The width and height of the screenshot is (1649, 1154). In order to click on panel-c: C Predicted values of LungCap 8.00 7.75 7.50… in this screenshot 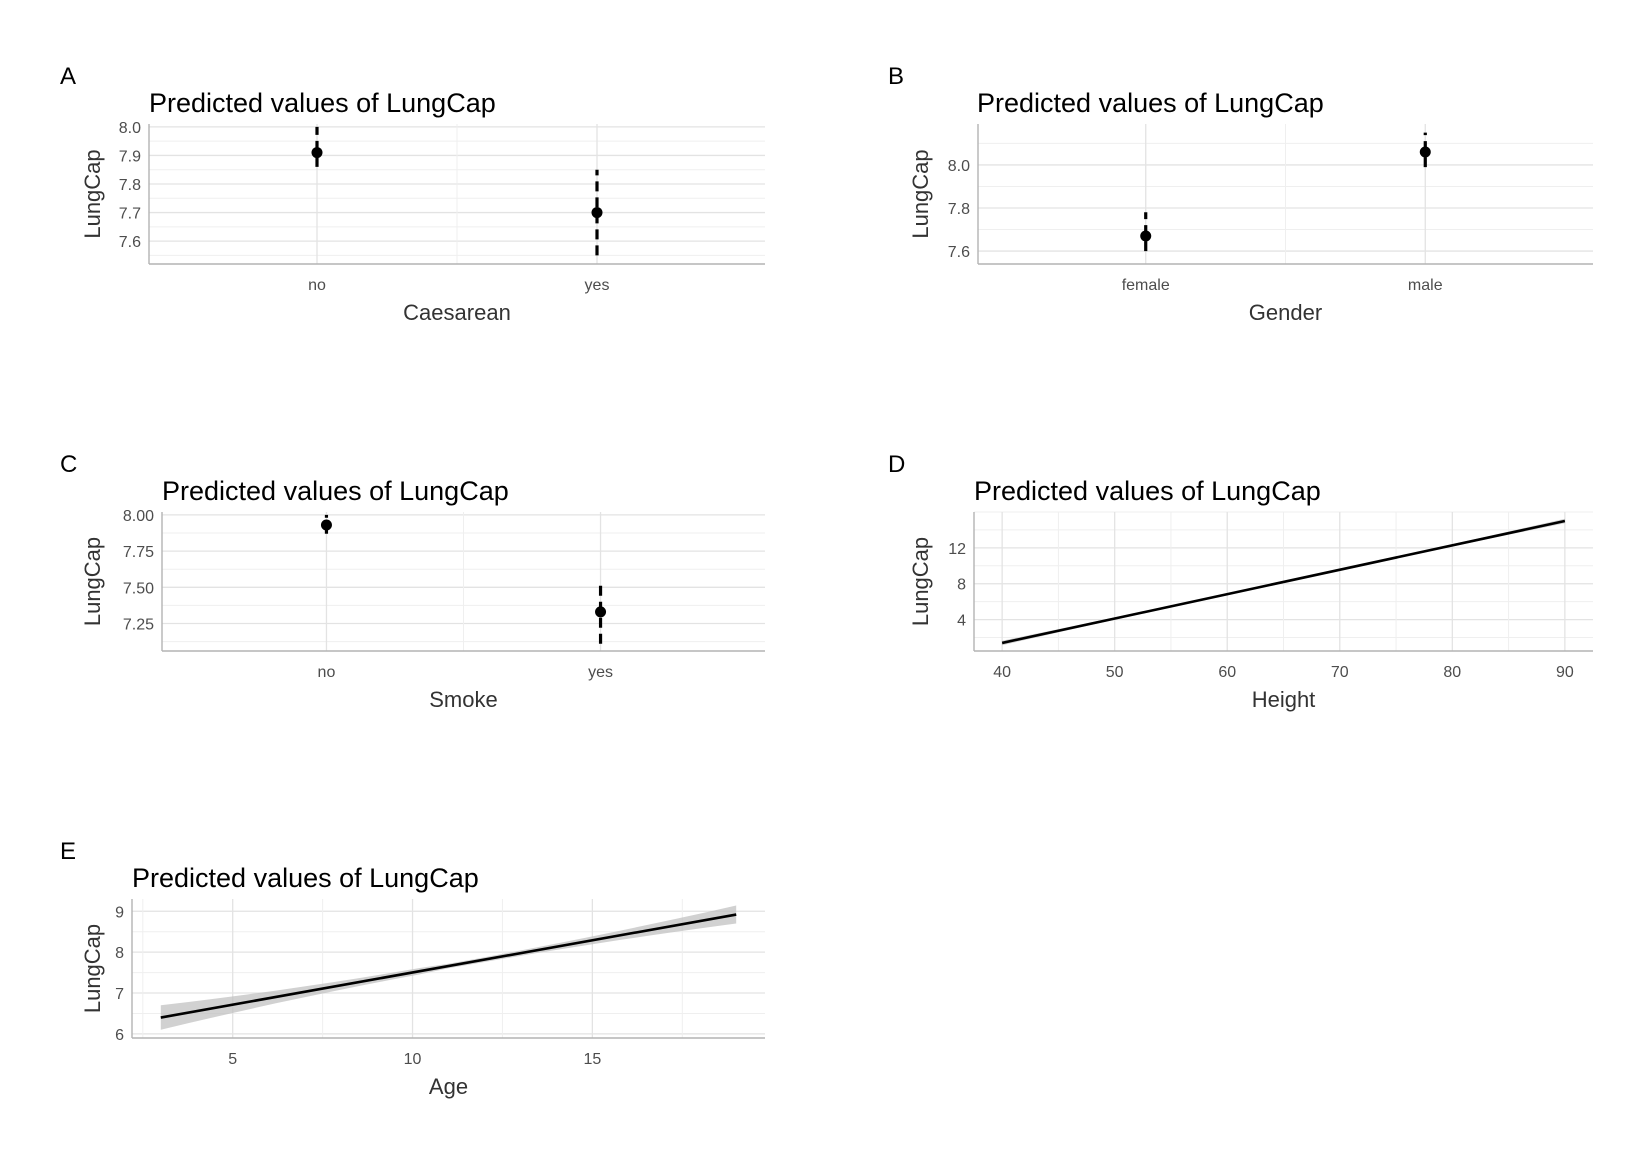, I will do `click(412, 581)`.